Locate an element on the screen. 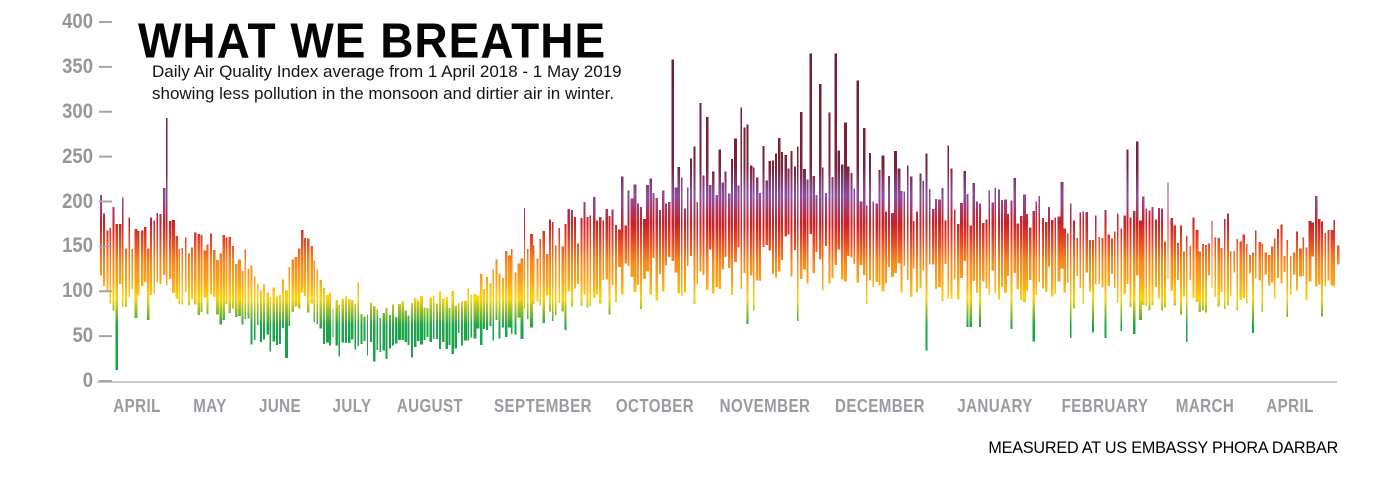  x-axis-month-label: AUGUST is located at coordinates (430, 406).